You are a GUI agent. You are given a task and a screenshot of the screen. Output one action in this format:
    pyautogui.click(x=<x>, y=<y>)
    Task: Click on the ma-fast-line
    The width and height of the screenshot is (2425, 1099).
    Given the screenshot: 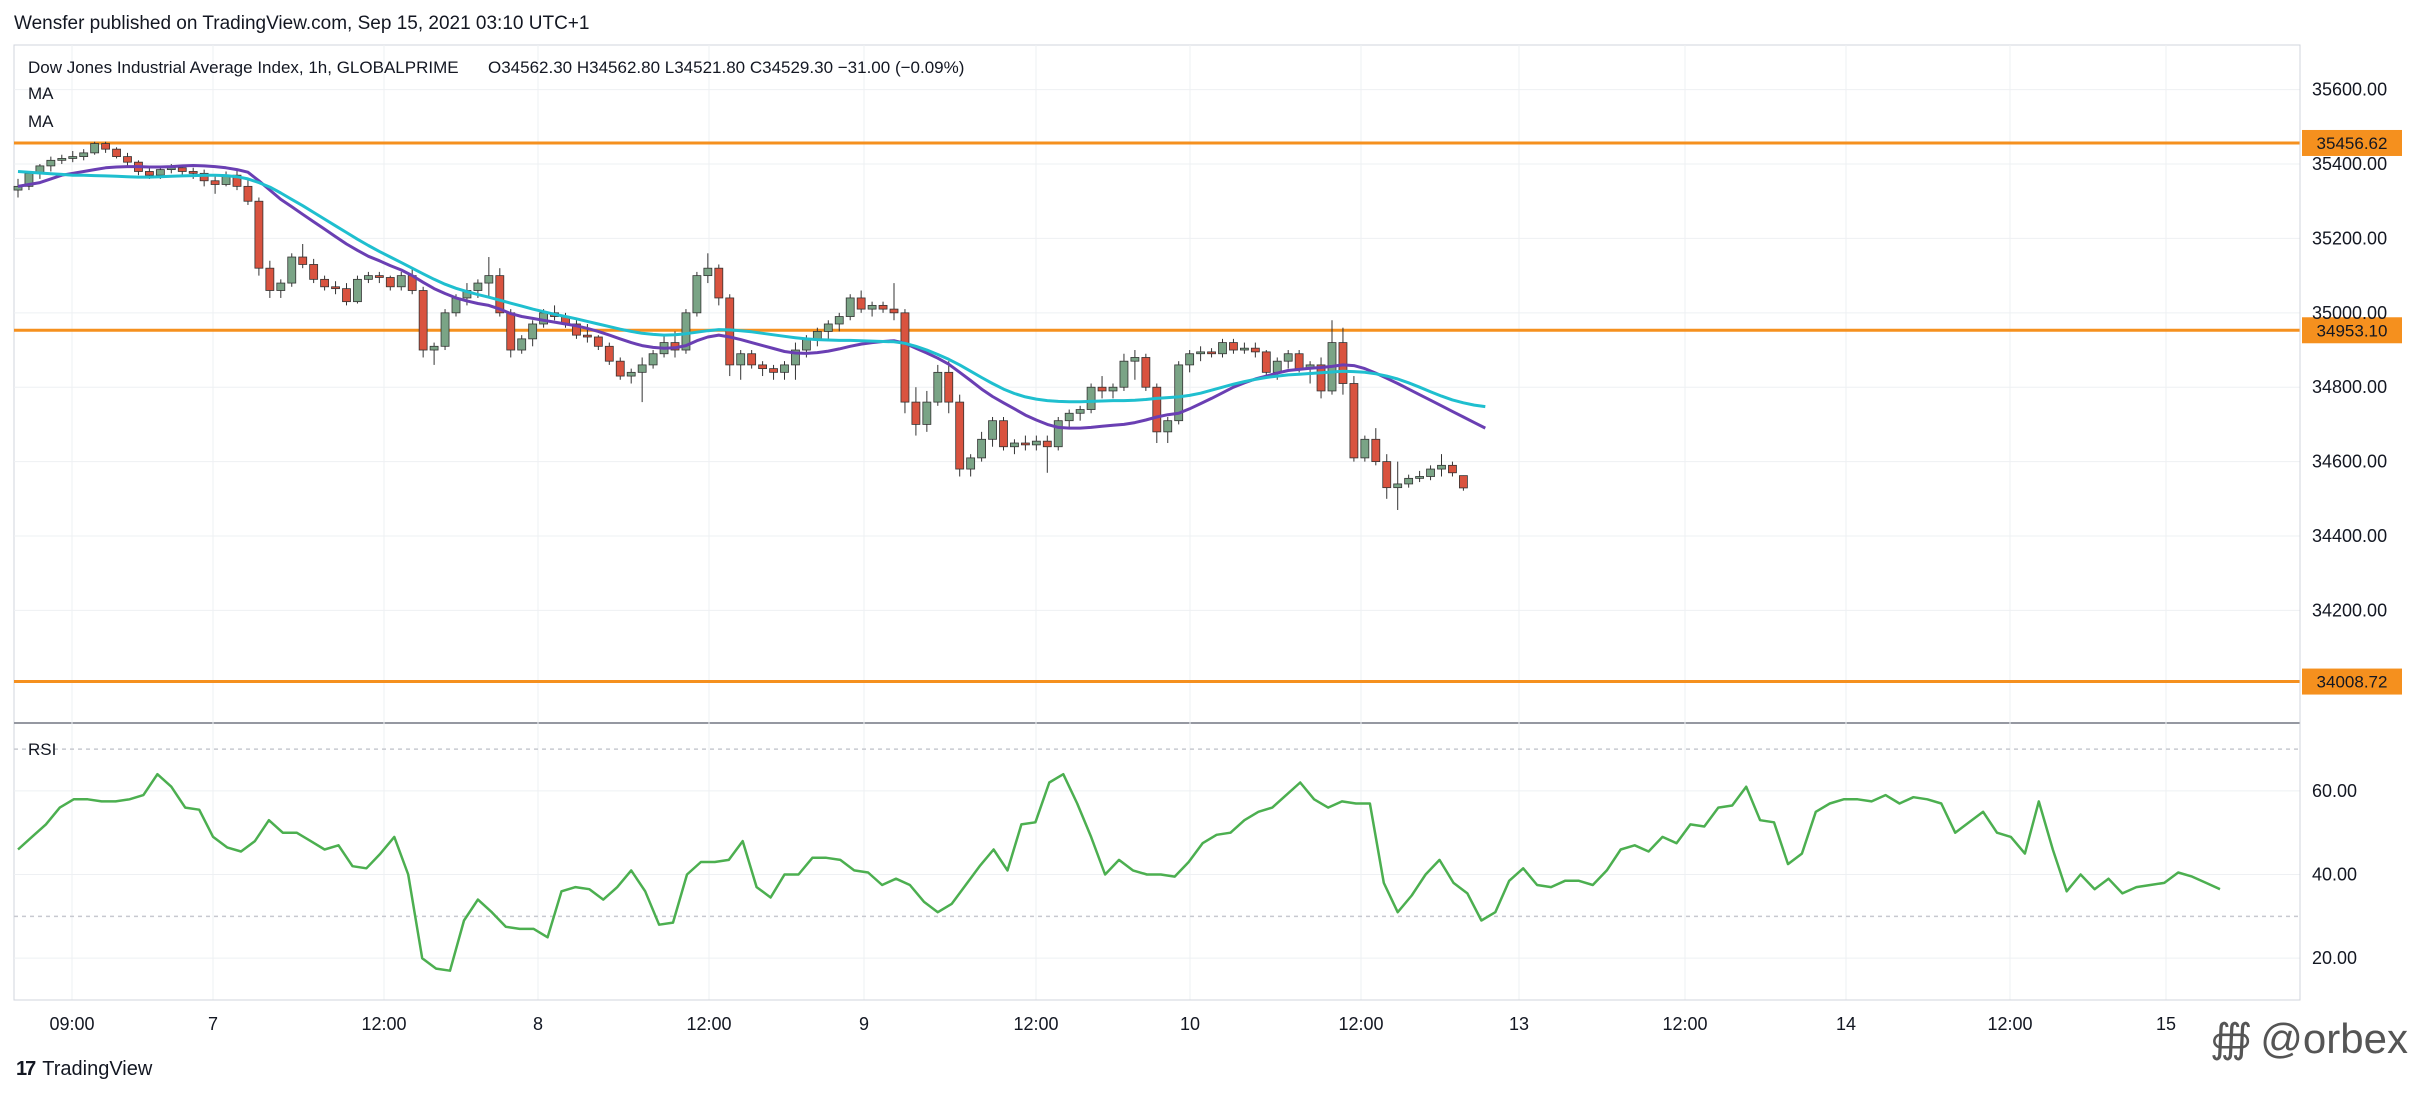 What is the action you would take?
    pyautogui.click(x=751, y=297)
    